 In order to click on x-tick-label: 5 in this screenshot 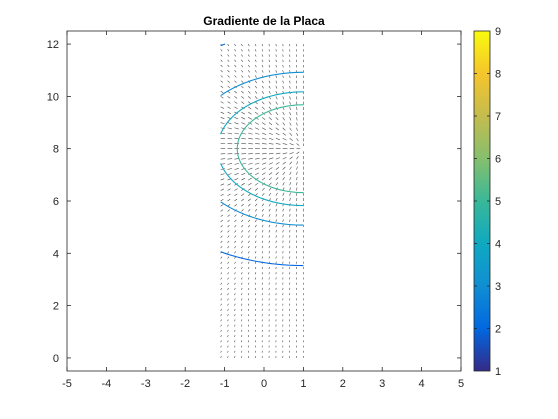, I will do `click(461, 384)`.